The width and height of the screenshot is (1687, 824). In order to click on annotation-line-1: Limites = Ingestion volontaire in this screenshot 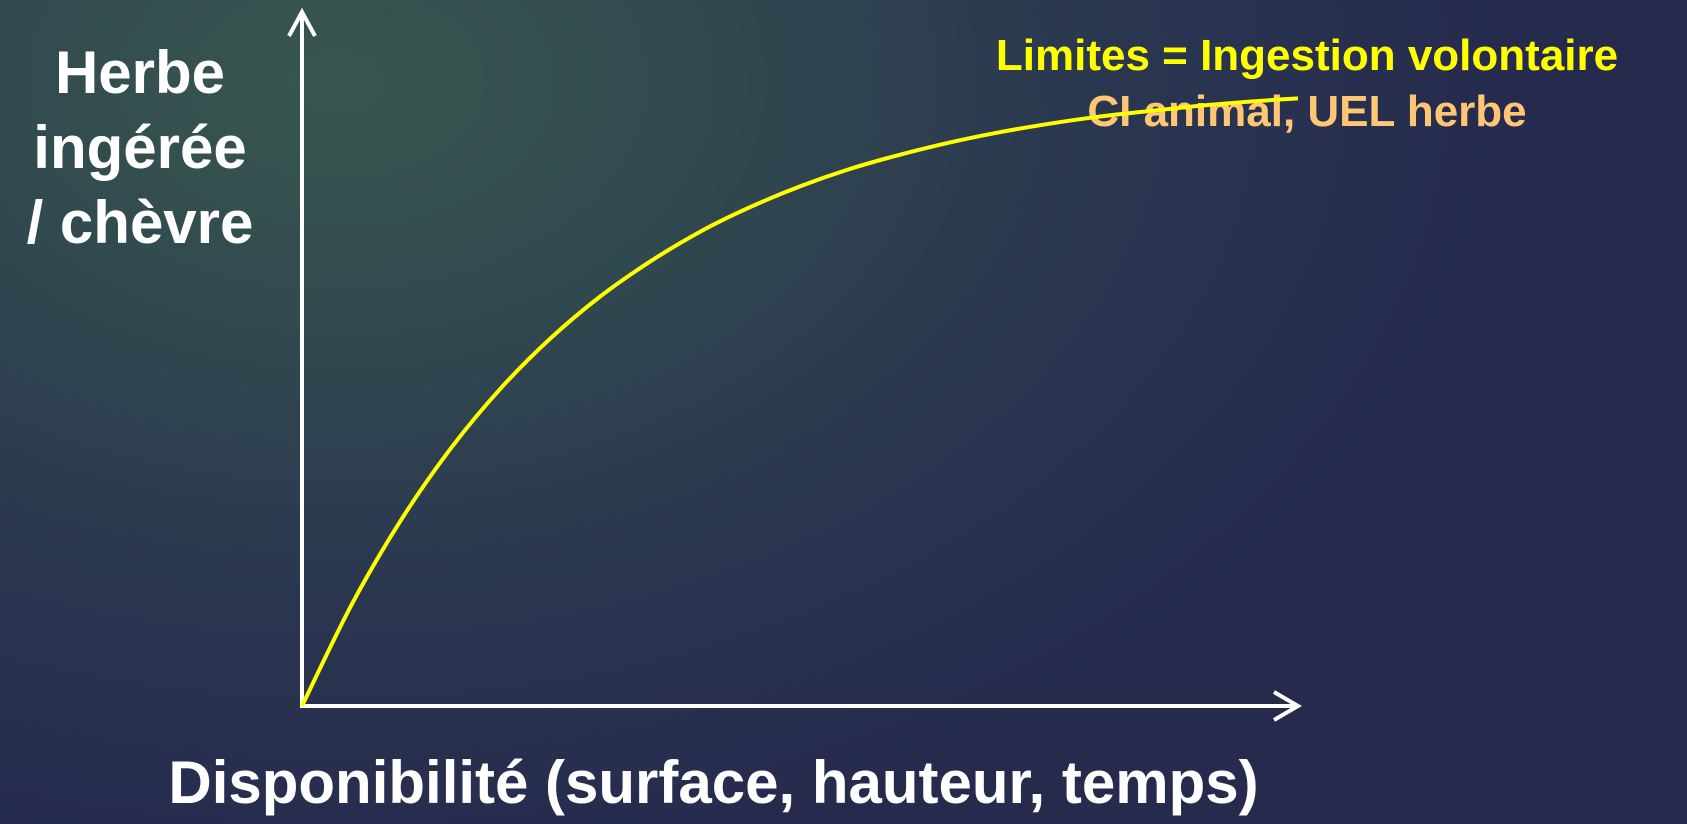, I will do `click(1307, 55)`.